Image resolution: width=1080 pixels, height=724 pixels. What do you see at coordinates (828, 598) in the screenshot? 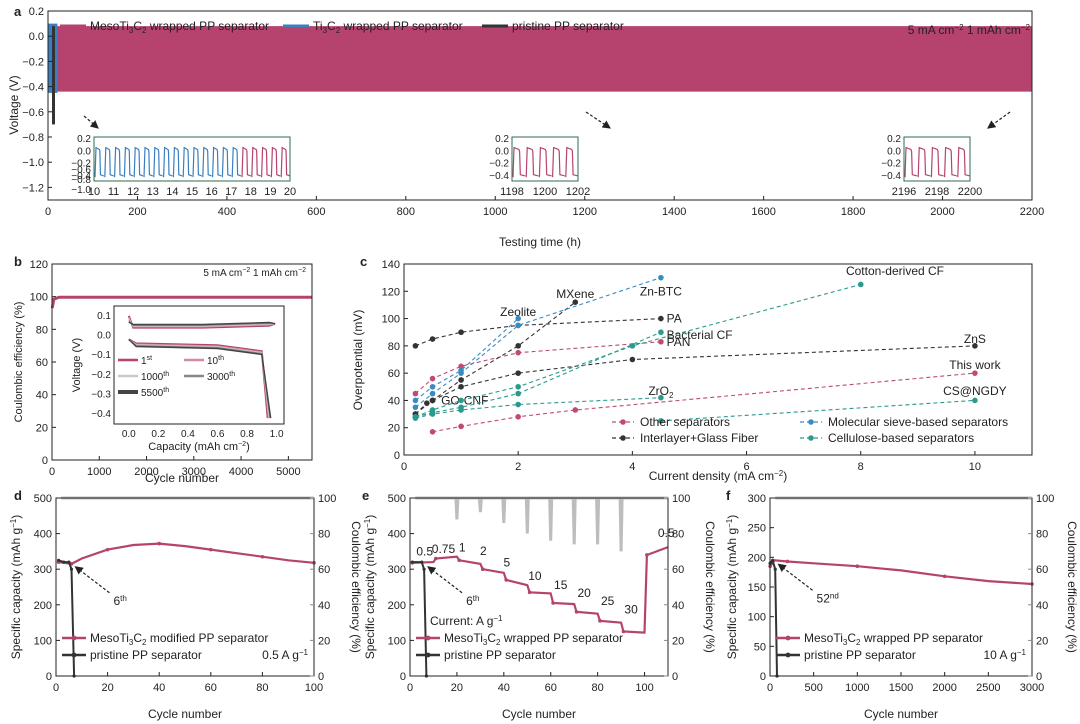
I see `annotation-label: 52nd​` at bounding box center [828, 598].